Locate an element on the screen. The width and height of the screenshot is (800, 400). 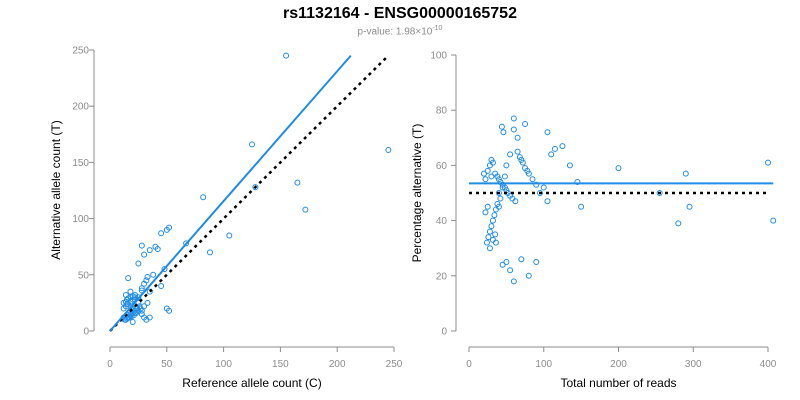
page-title: rs1132164 - ENSG00000165752 is located at coordinates (400, 13).